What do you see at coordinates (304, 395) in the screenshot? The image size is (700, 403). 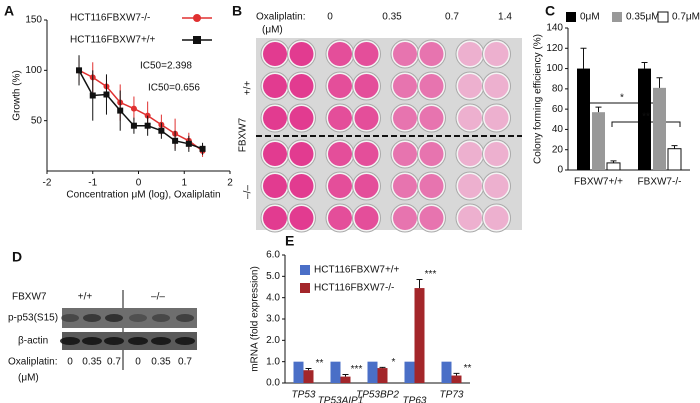 I see `x-tick-label: TP53` at bounding box center [304, 395].